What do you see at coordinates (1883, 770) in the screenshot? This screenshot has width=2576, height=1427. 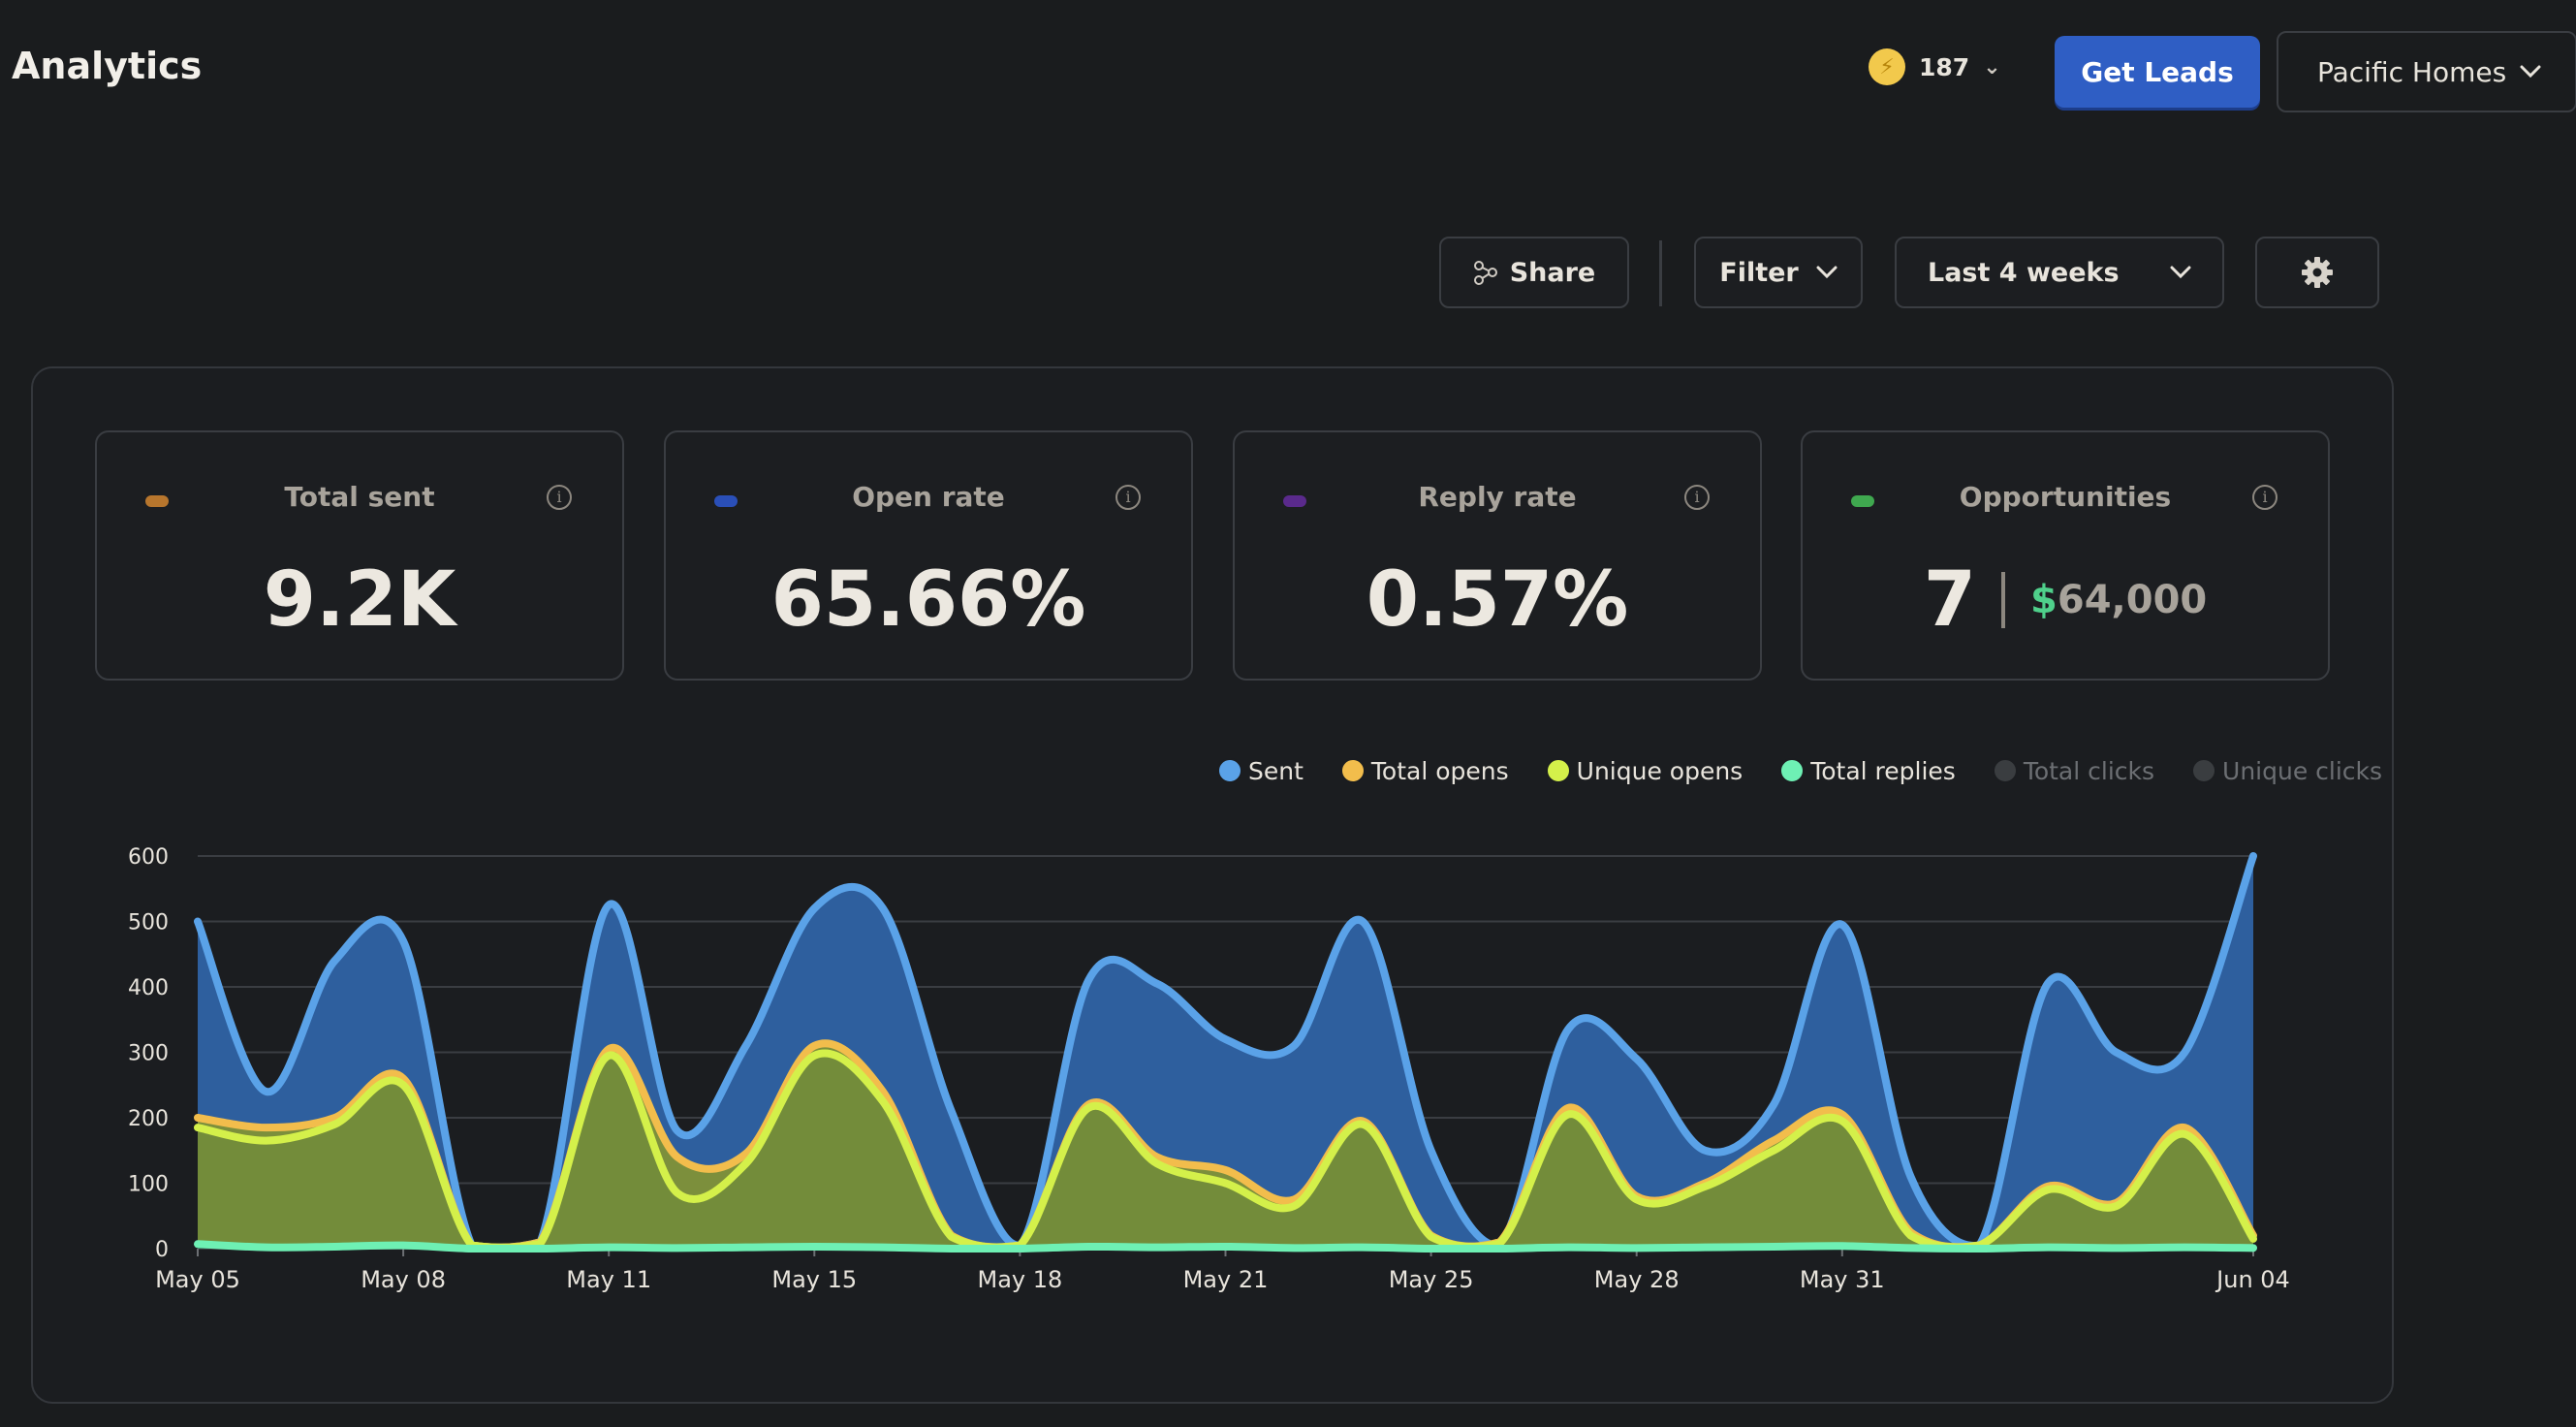 I see `legend-label: Total replies` at bounding box center [1883, 770].